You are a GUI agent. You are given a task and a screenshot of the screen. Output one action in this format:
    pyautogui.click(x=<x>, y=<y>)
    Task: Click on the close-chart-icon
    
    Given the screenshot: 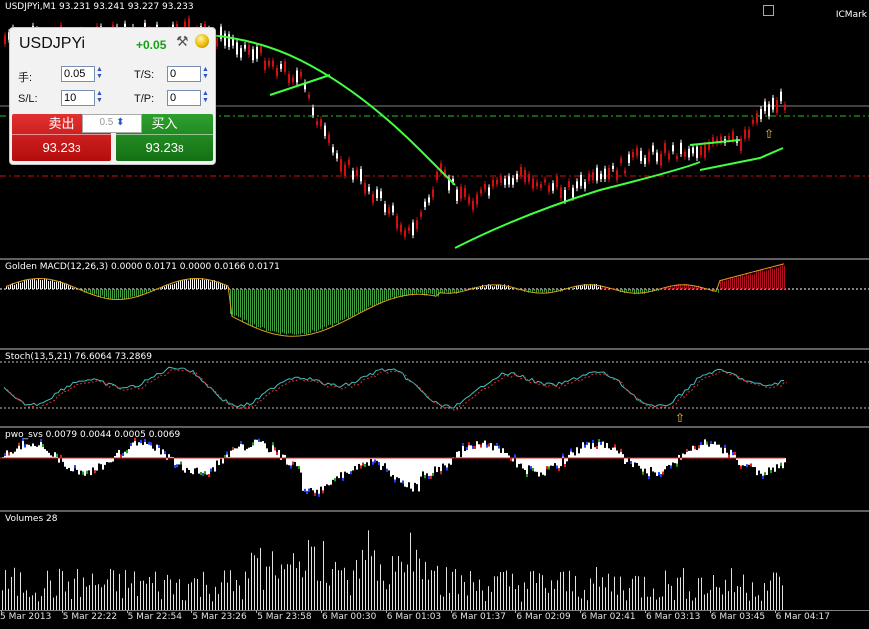 What is the action you would take?
    pyautogui.click(x=768, y=10)
    